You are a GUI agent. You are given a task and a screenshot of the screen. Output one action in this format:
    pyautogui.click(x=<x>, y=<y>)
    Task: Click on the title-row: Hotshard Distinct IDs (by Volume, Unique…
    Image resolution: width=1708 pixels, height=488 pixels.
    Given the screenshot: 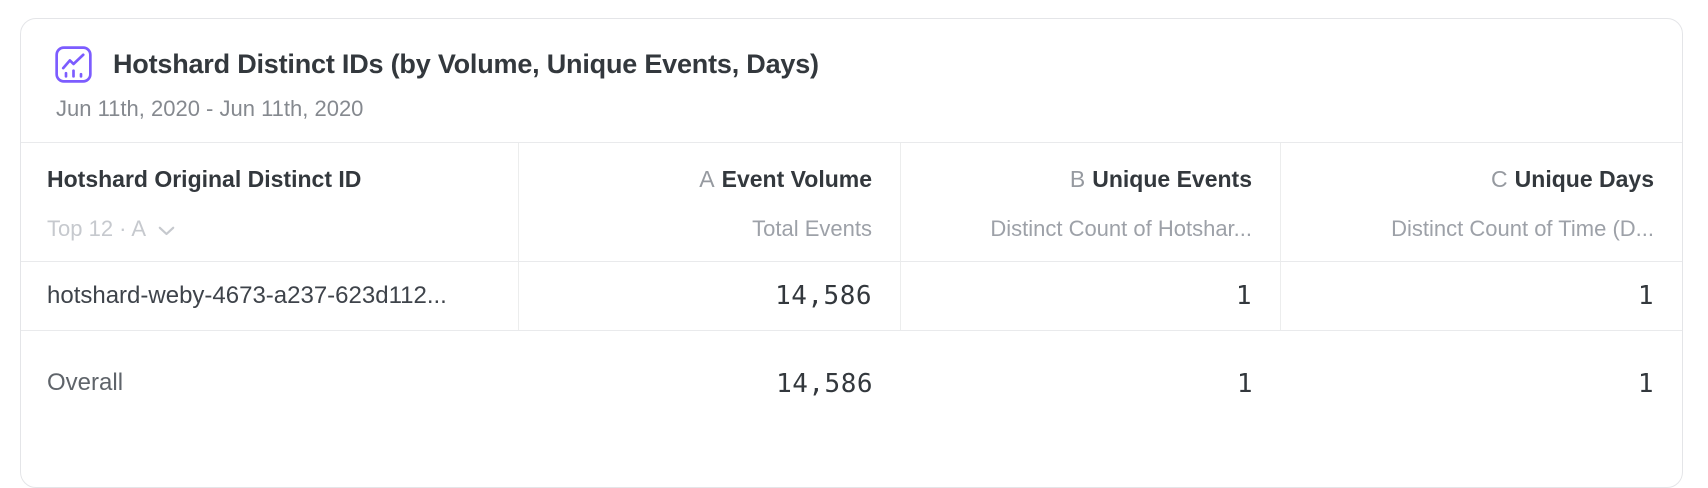 What is the action you would take?
    pyautogui.click(x=850, y=64)
    